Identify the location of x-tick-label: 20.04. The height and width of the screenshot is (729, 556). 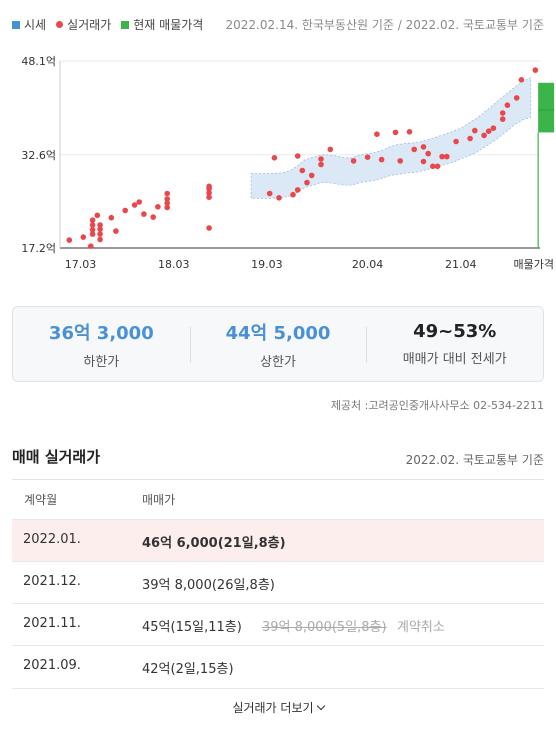
(368, 264).